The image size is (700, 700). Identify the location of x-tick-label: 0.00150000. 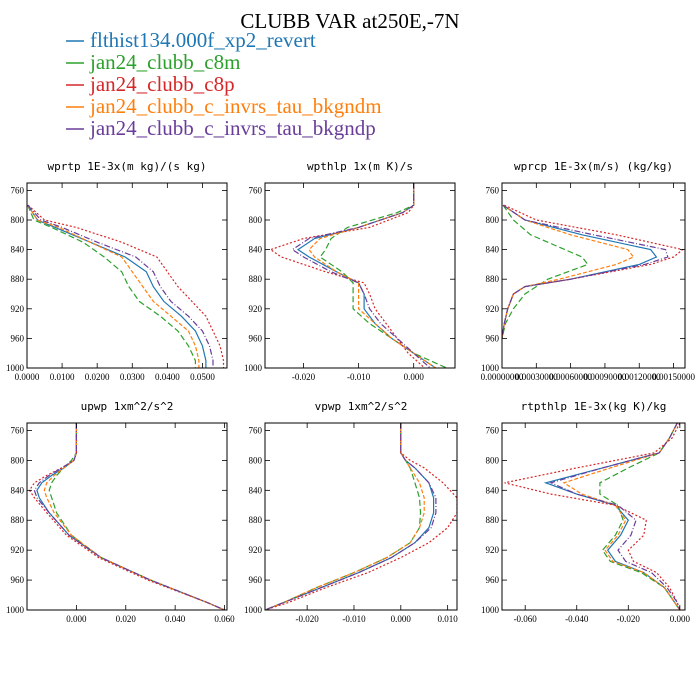
(673, 377).